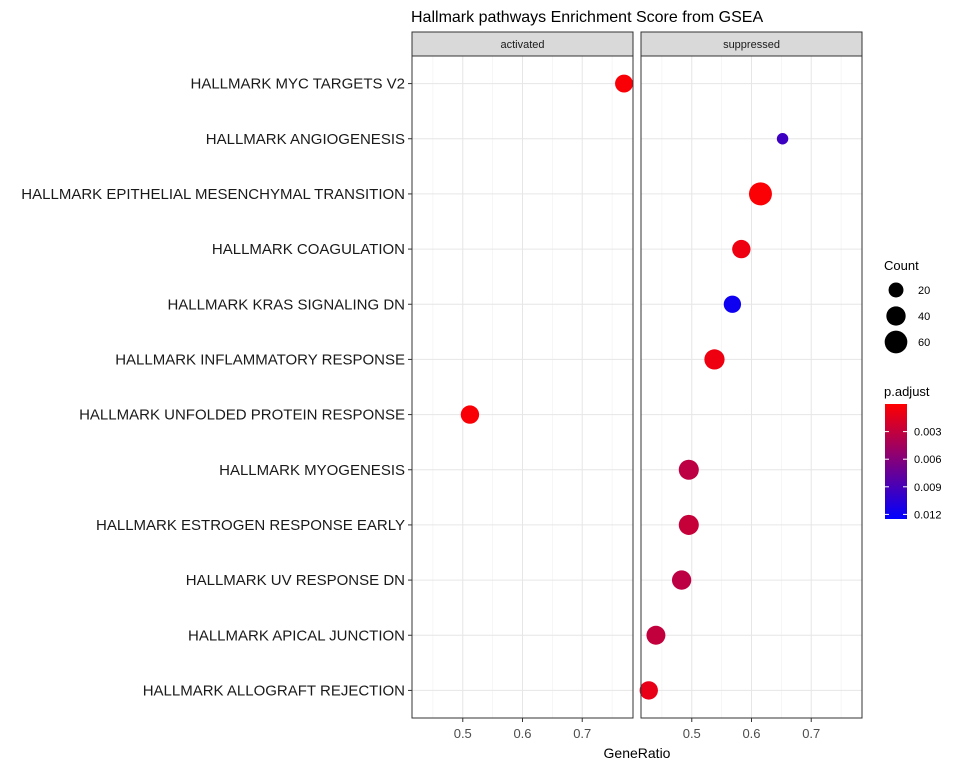 The height and width of the screenshot is (768, 960). What do you see at coordinates (928, 488) in the screenshot?
I see `legend-padj-label: 0.009` at bounding box center [928, 488].